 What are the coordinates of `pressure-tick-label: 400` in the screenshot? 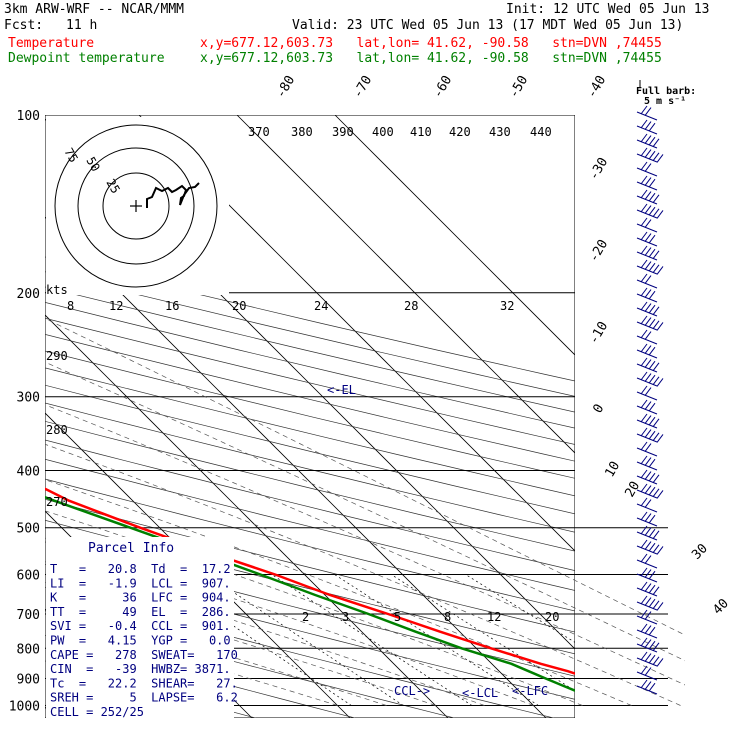 It's located at (28, 472).